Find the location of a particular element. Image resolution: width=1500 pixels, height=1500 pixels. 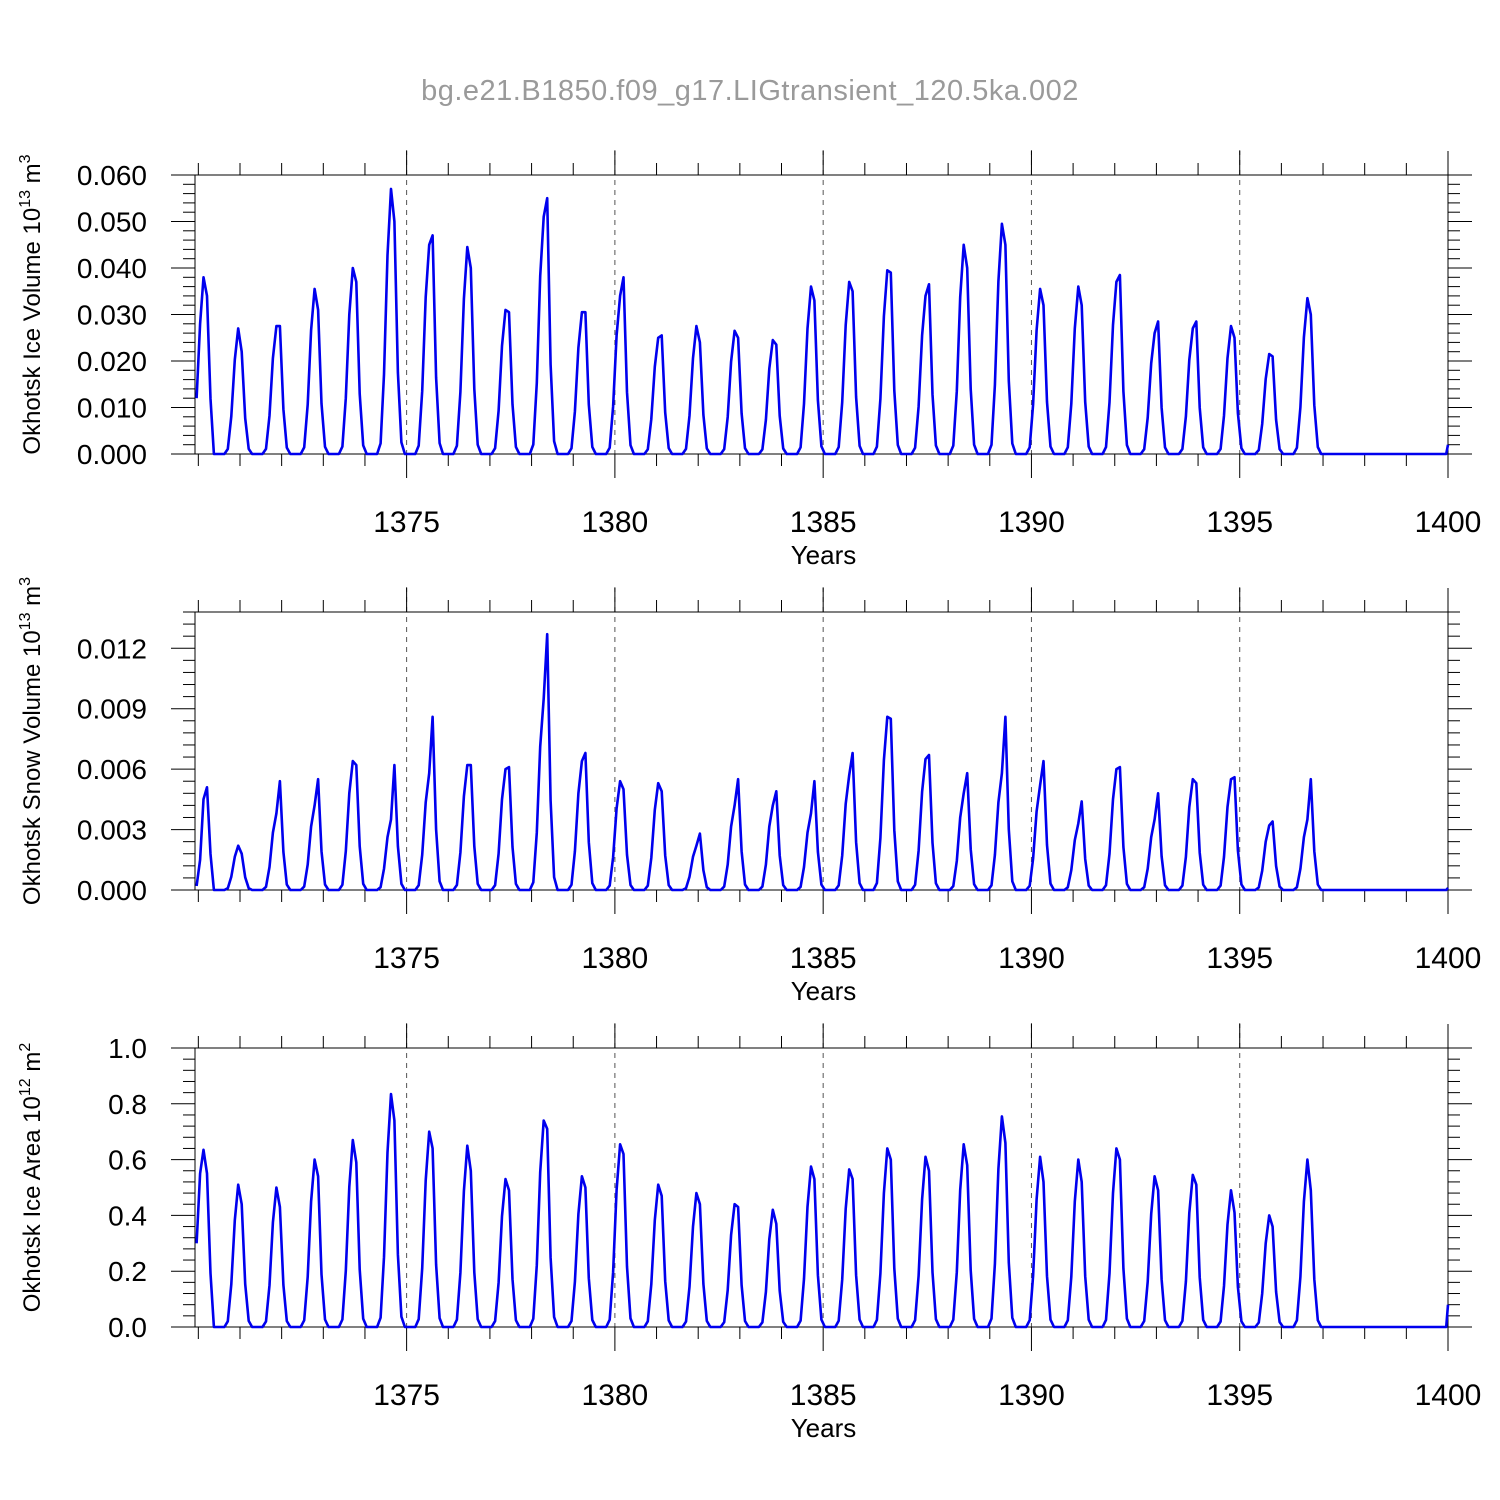

y-axis-label: Okhotsk Snow Volume 1013 m3 is located at coordinates (31, 741).